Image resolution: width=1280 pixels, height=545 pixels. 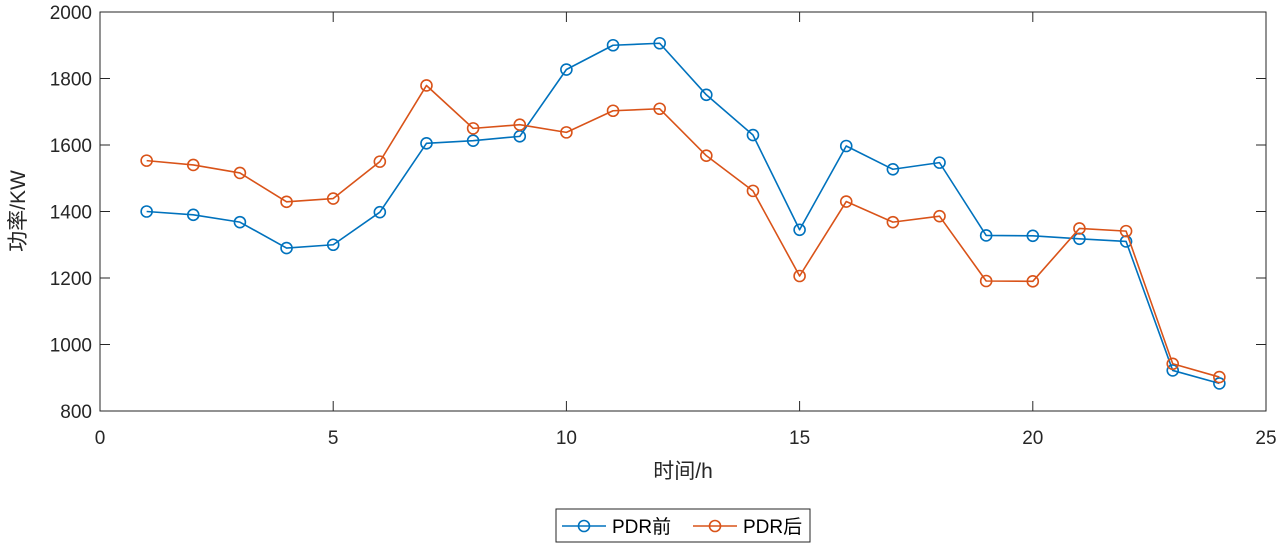 I want to click on y-tick-label: 1200, so click(x=71, y=279).